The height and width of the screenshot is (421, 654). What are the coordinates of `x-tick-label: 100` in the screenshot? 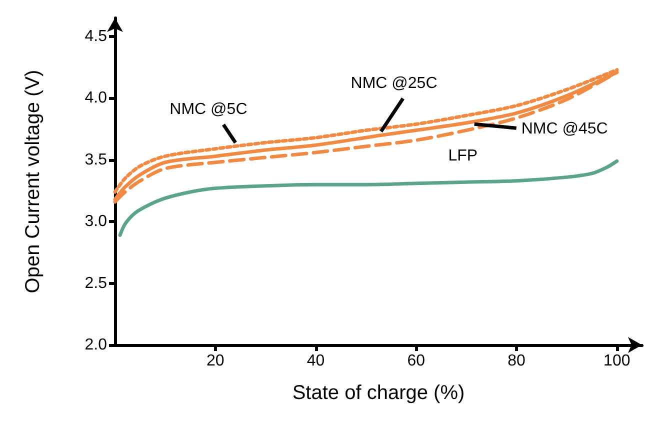 It's located at (617, 361).